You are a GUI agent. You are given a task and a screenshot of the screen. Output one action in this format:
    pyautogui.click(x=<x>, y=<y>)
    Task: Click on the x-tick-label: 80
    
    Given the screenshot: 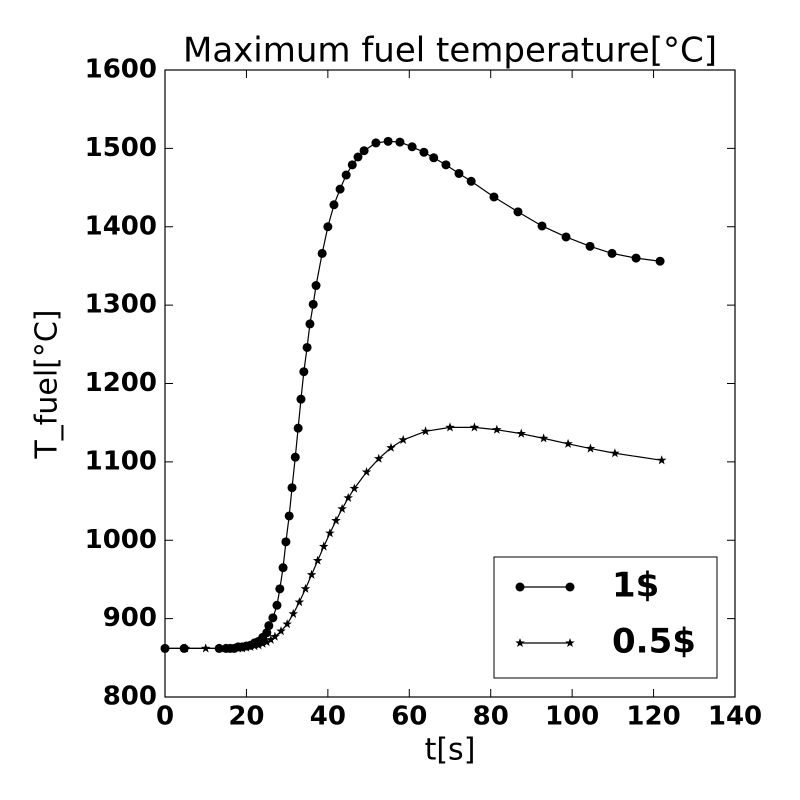 What is the action you would take?
    pyautogui.click(x=491, y=717)
    